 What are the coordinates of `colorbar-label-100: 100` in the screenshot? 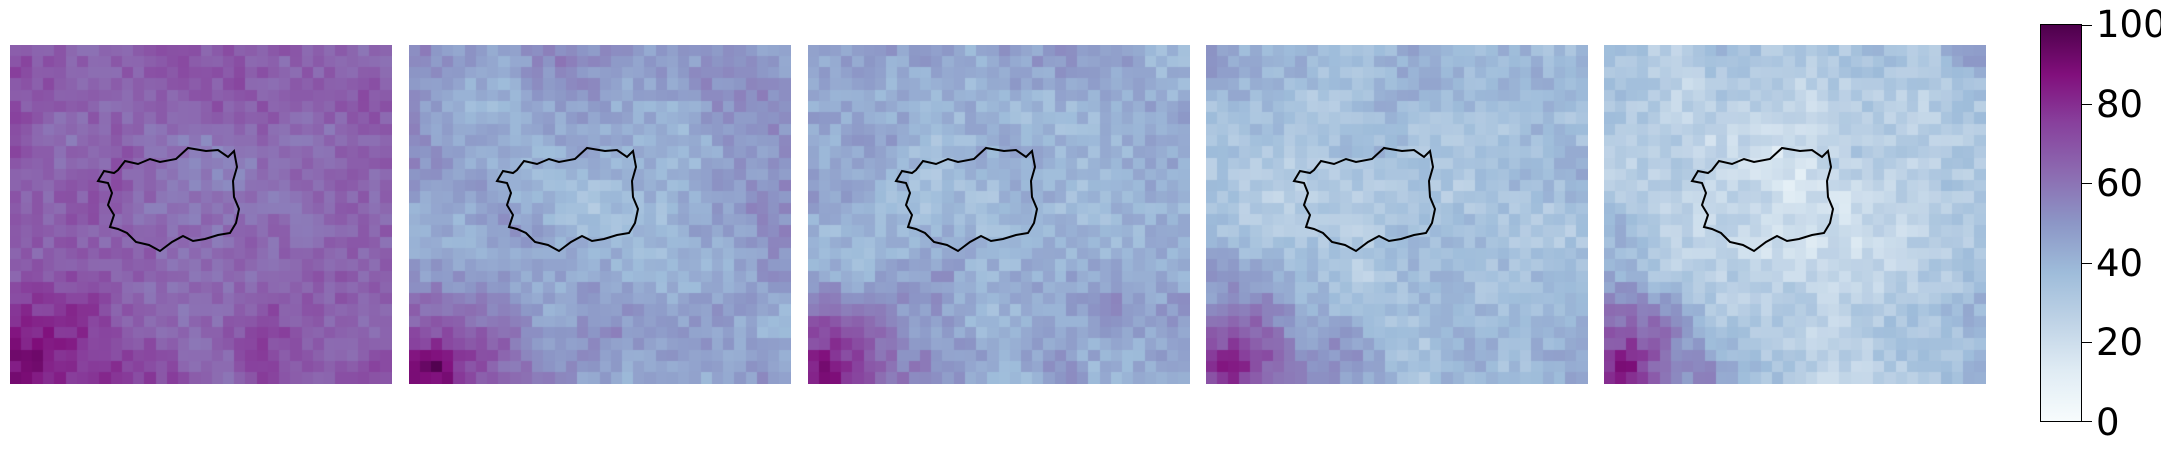 It's located at (2128, 24).